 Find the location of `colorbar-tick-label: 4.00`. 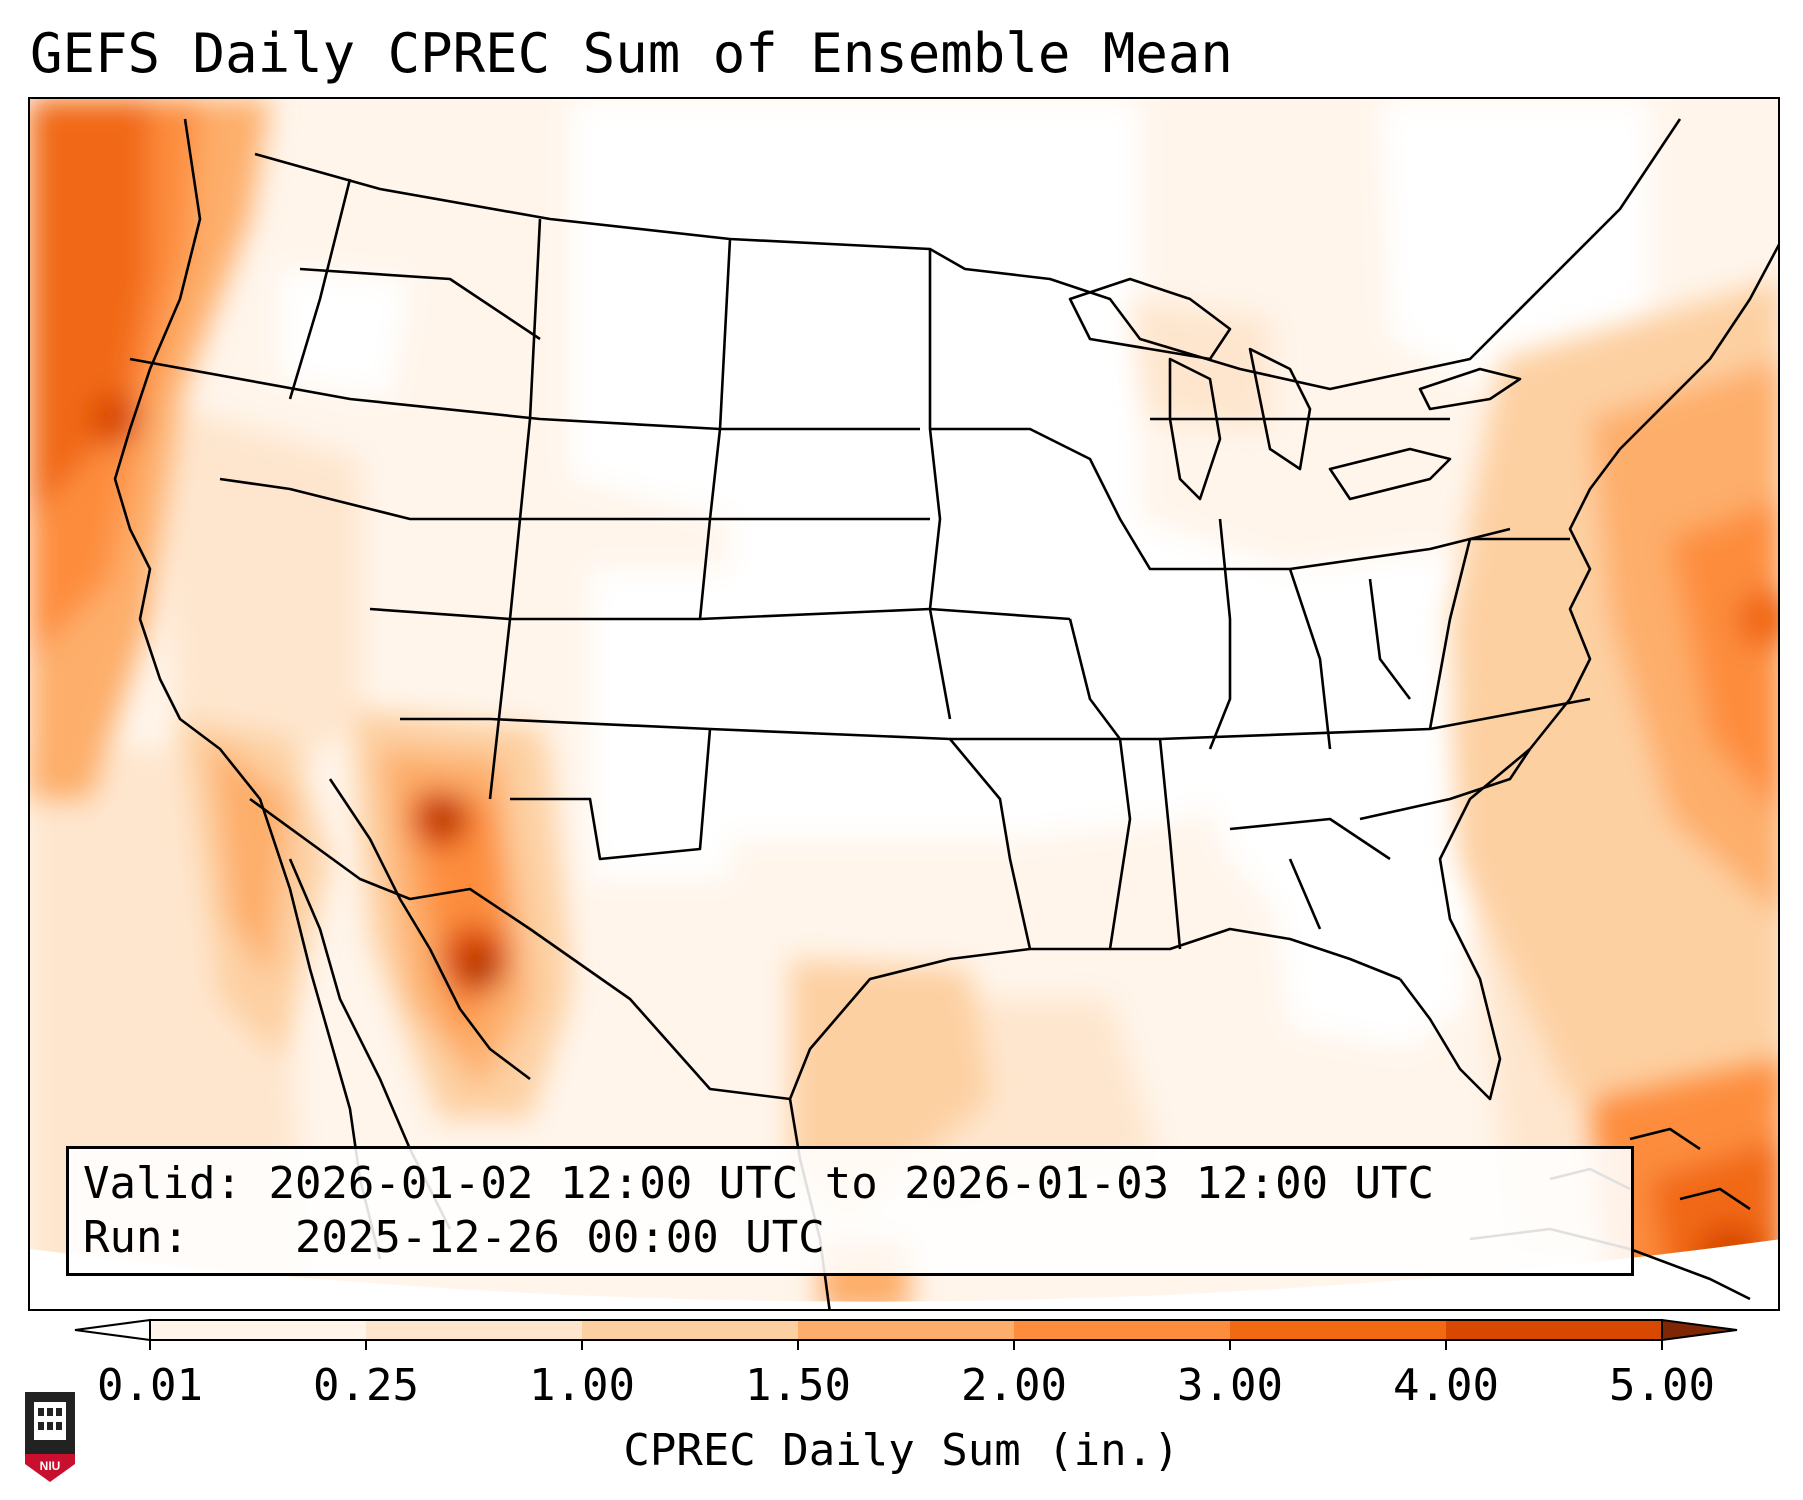

colorbar-tick-label: 4.00 is located at coordinates (1446, 1385).